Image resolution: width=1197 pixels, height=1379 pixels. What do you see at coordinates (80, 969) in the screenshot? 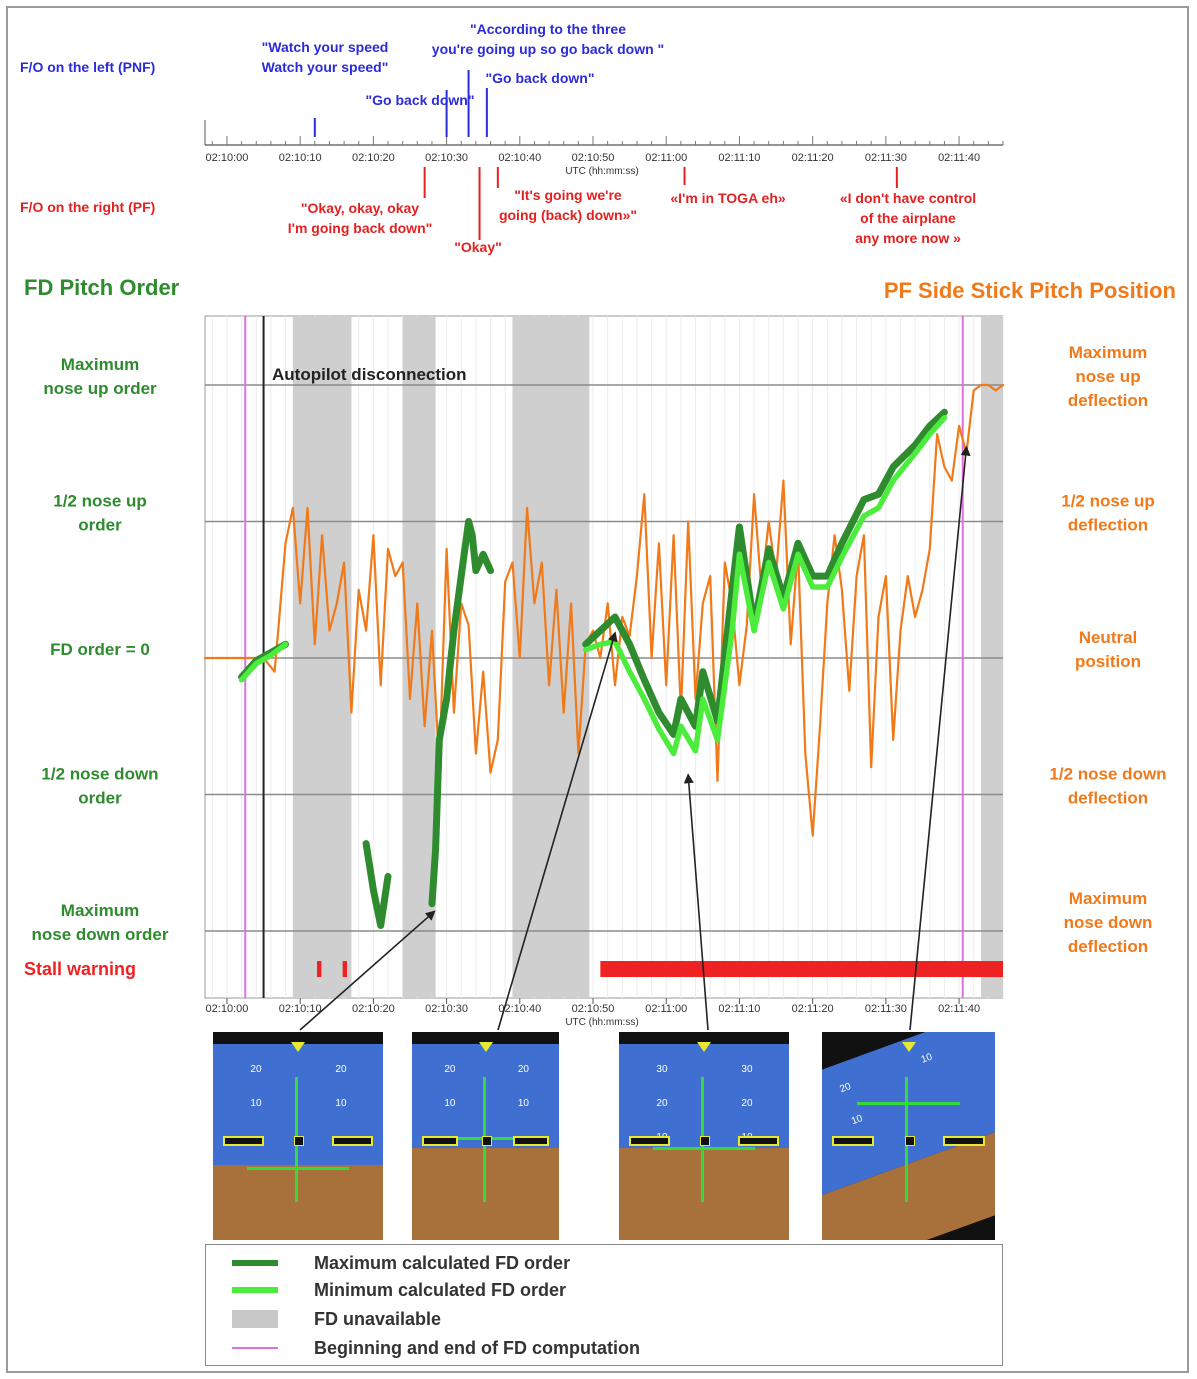
I see `stall-warning-label: Stall warning` at bounding box center [80, 969].